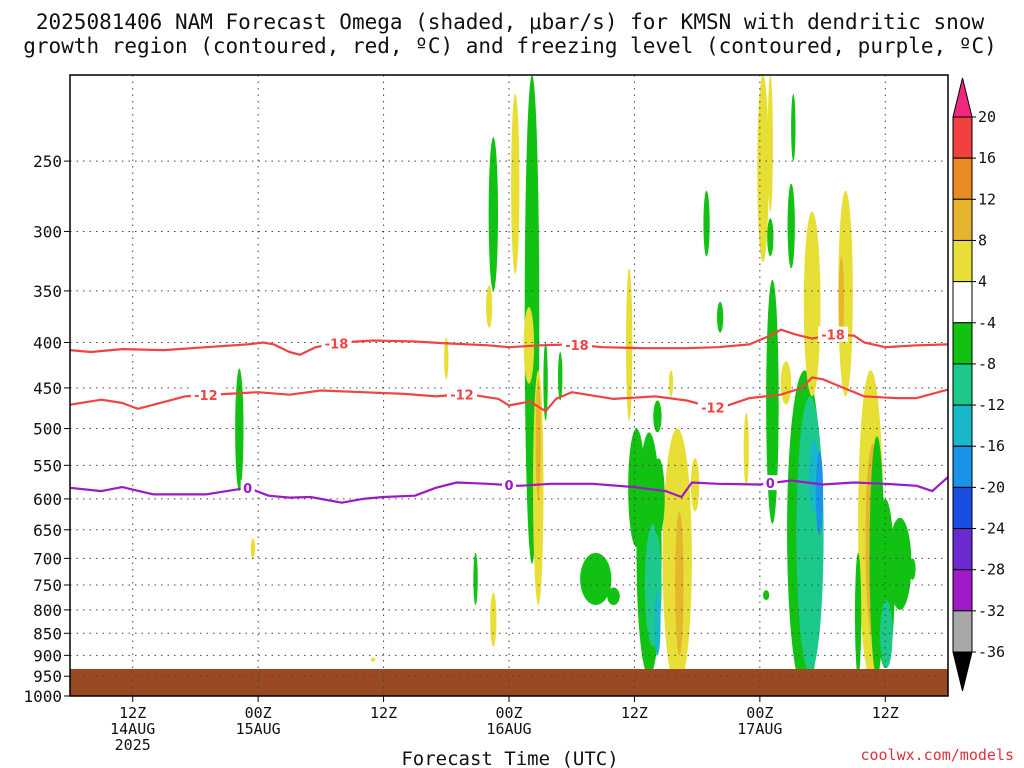  I want to click on colorbar-tick-label: -28, so click(991, 570).